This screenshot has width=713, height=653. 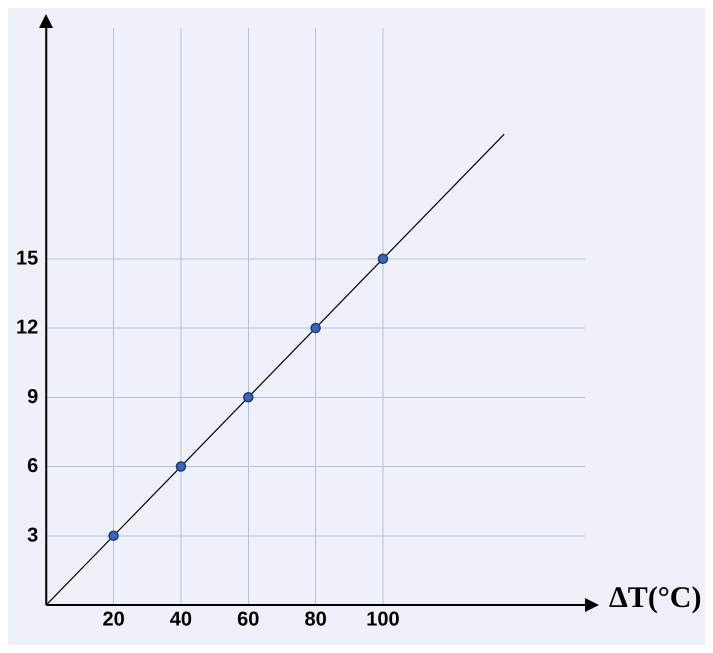 What do you see at coordinates (32, 535) in the screenshot?
I see `y-tick-label: 3` at bounding box center [32, 535].